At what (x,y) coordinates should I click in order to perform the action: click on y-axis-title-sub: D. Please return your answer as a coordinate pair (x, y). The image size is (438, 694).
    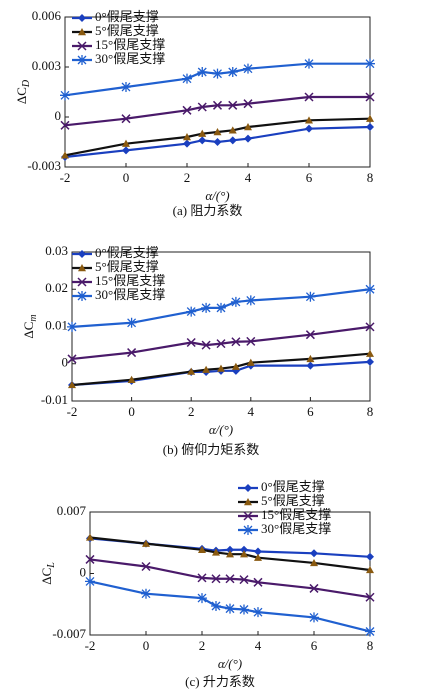
    Looking at the image, I should click on (26, 83).